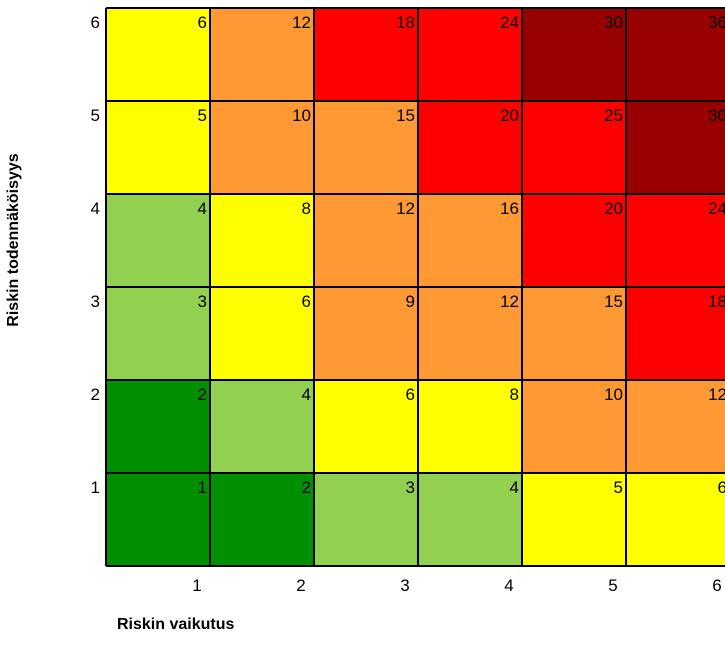 This screenshot has height=650, width=725. What do you see at coordinates (95, 394) in the screenshot?
I see `y-tick-label: 2` at bounding box center [95, 394].